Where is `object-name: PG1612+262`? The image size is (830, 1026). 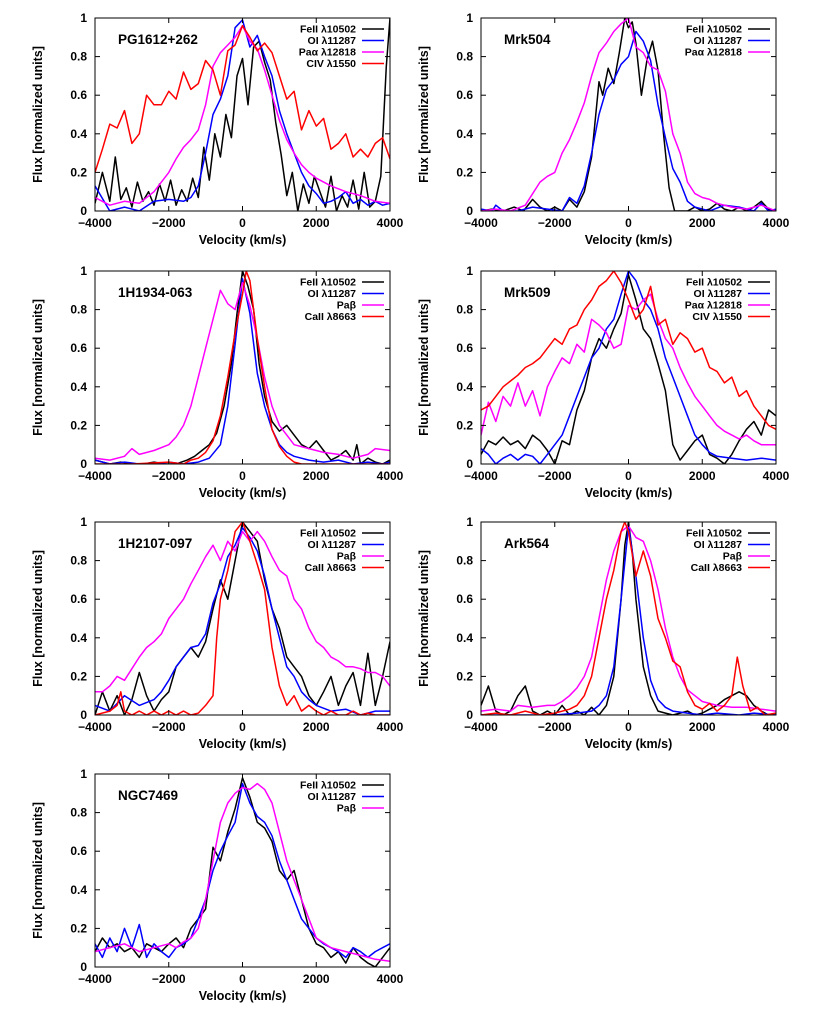 object-name: PG1612+262 is located at coordinates (158, 39).